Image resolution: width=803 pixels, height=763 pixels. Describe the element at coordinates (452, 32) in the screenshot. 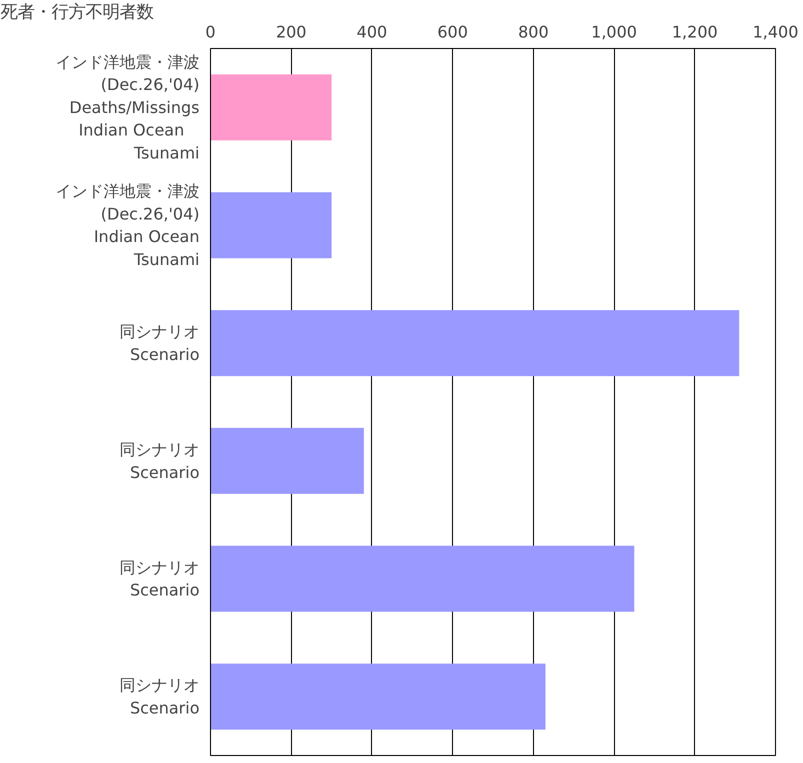

I see `x-tick-label: 600` at that location.